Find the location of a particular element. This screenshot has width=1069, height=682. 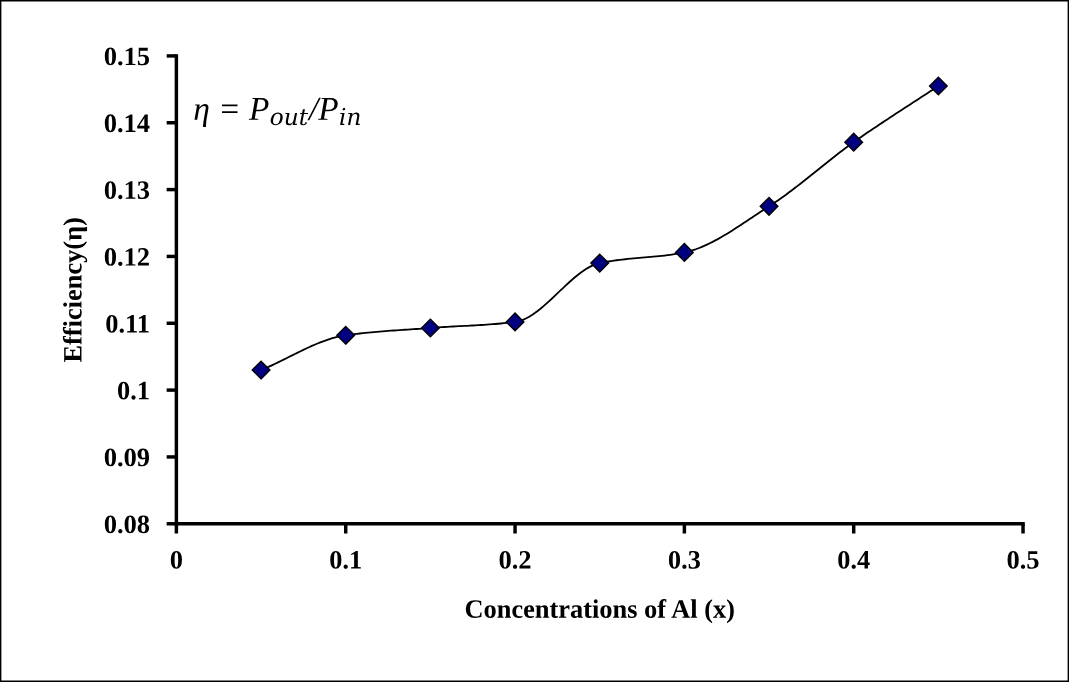

y-tick-label: 0.14 is located at coordinates (127, 123).